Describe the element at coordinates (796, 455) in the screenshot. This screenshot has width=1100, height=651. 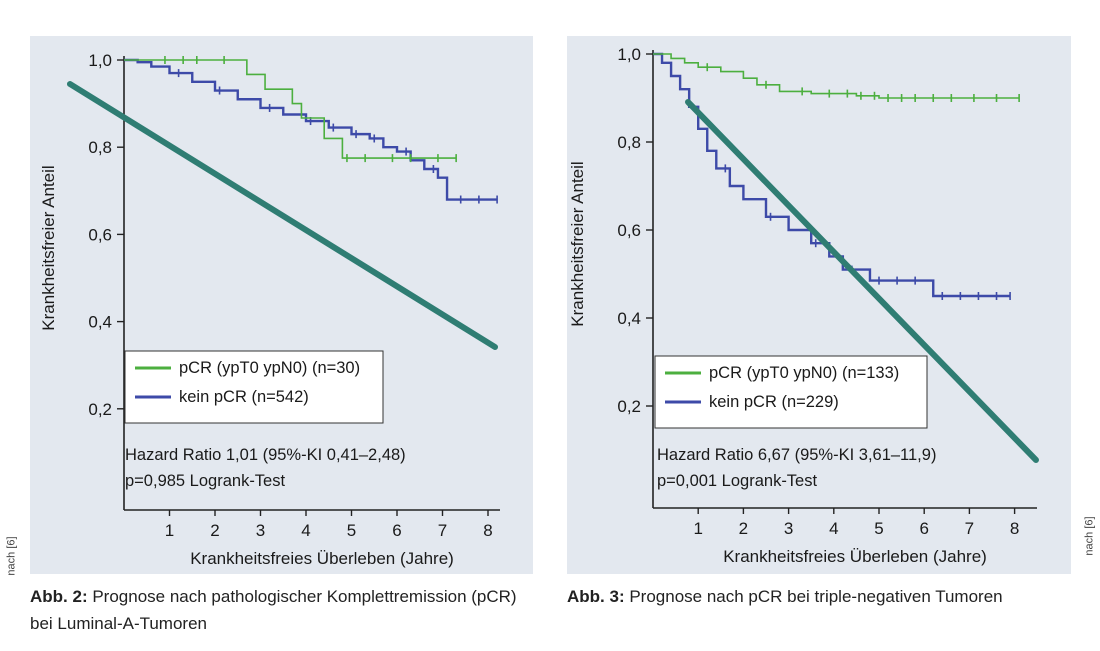
I see `hazard-ratio-annotation: Hazard Ratio 6,67 (95%-KI 3,61–11,9)` at that location.